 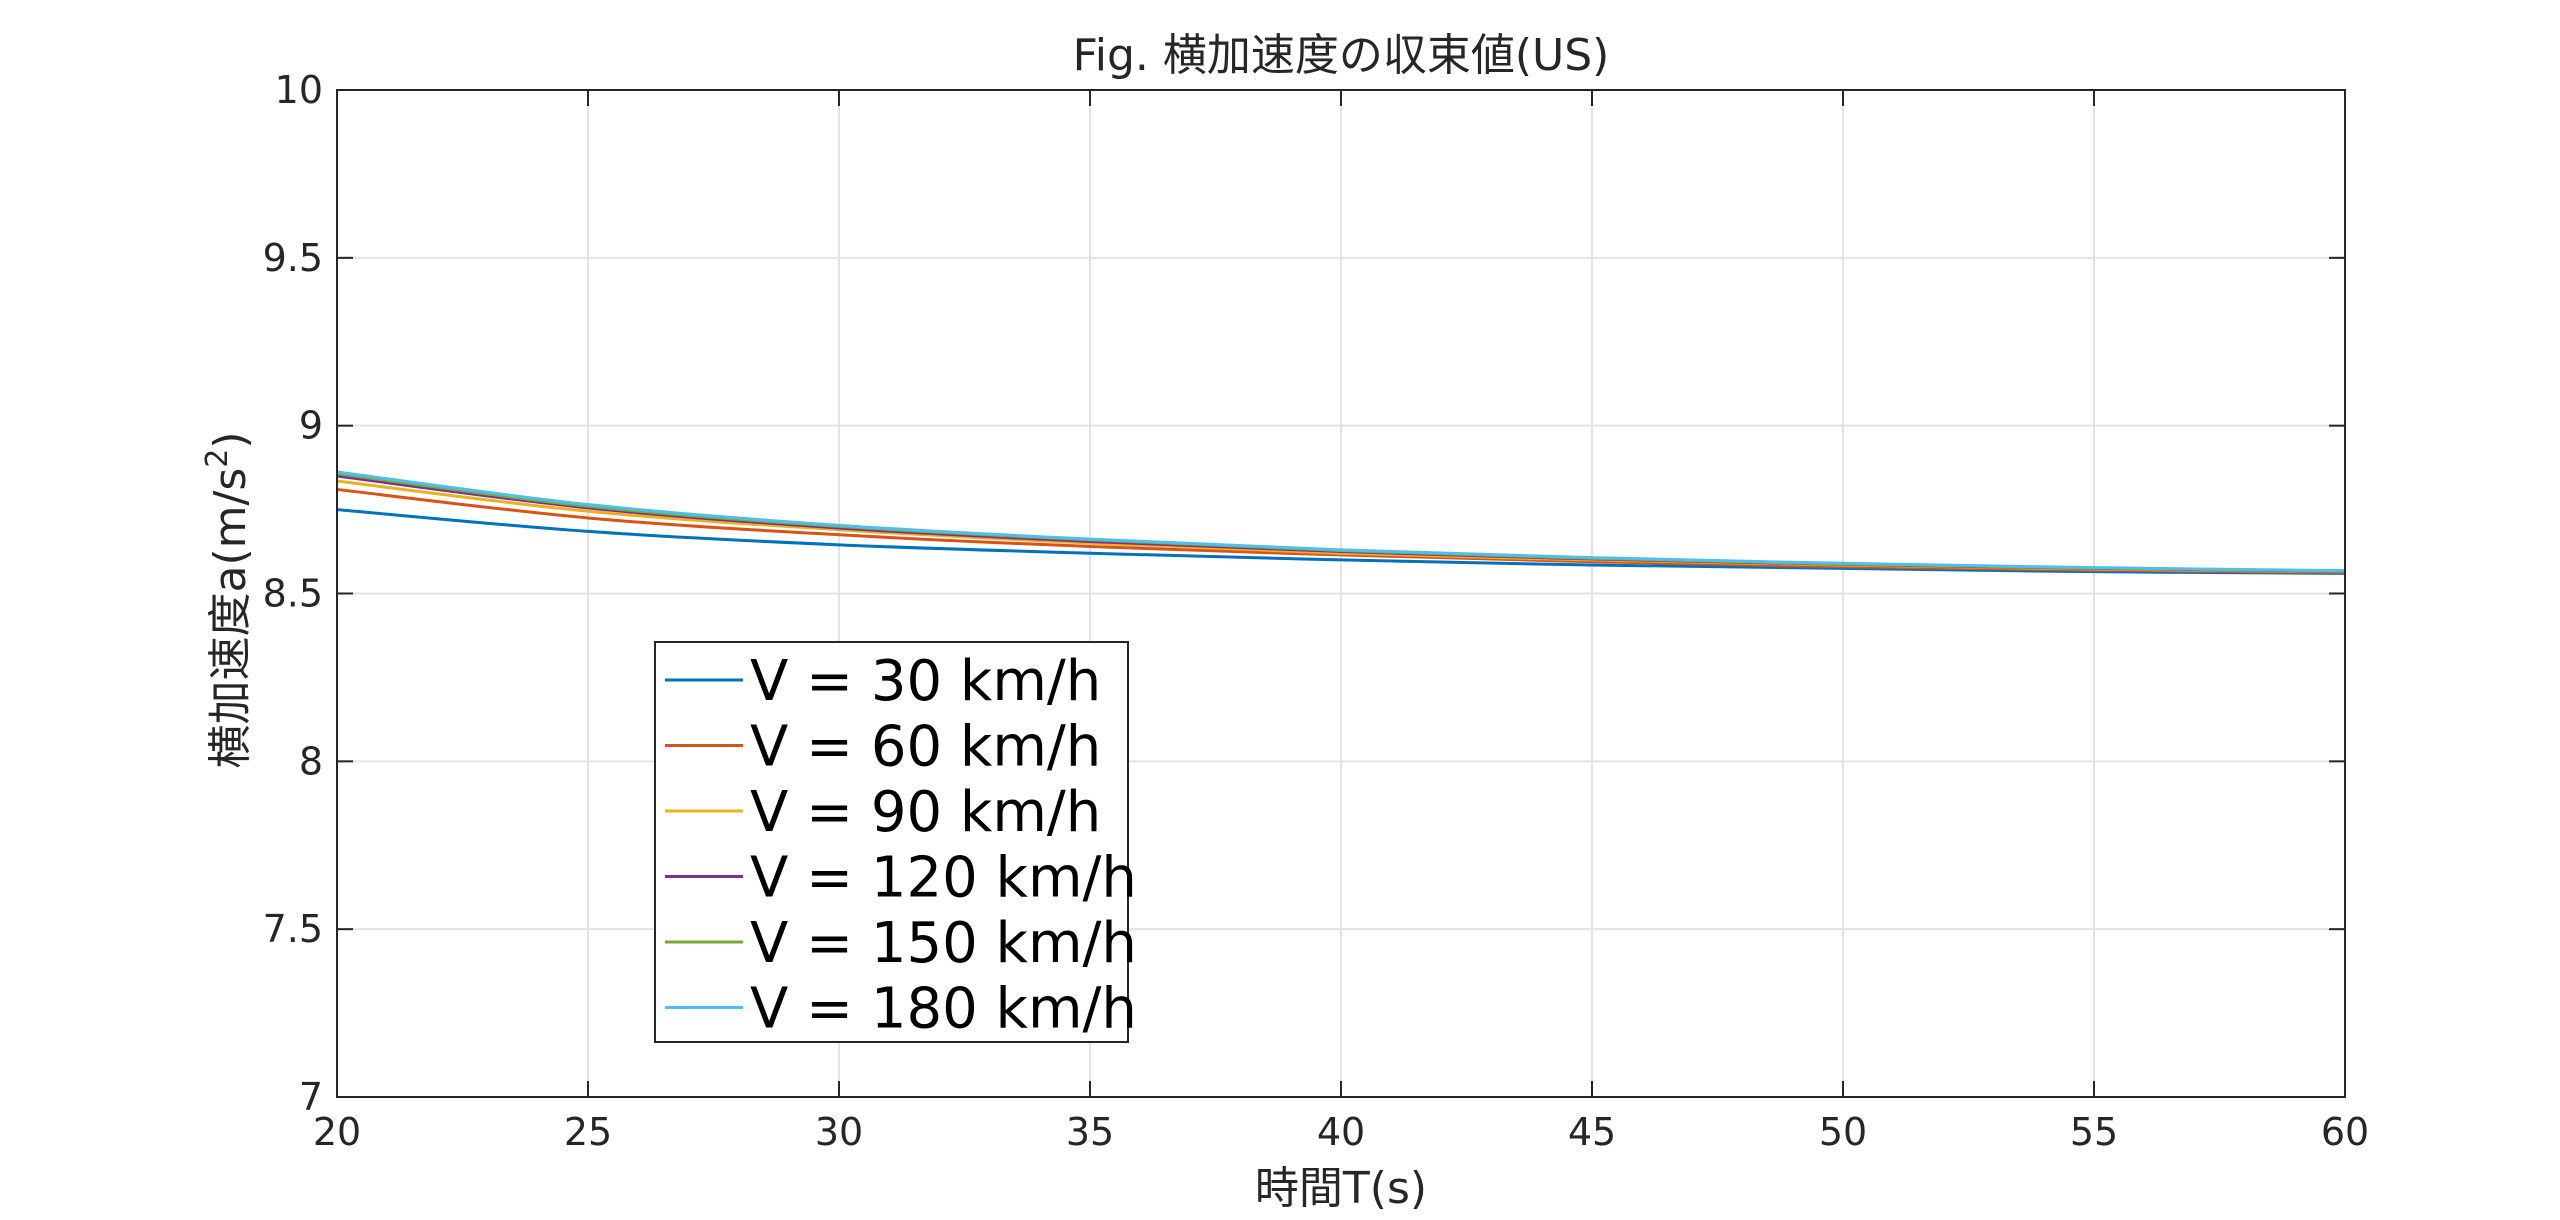 I want to click on legend-label: V = 120 km/h, so click(x=943, y=878).